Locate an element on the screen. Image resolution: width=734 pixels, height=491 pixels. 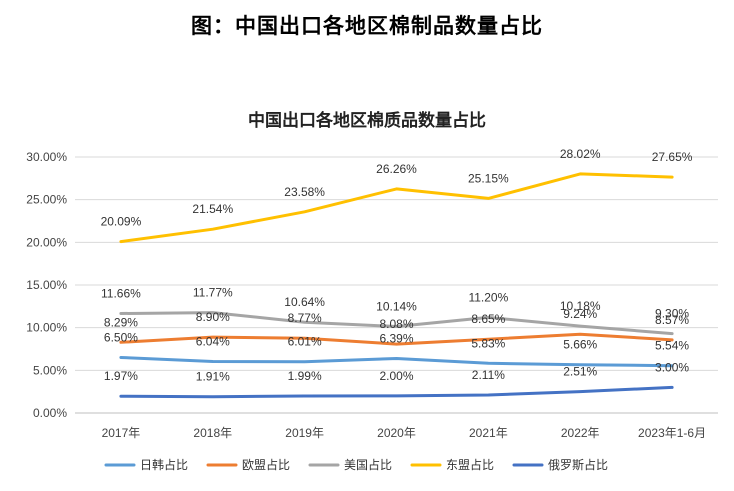
data-label: 6.50% is located at coordinates (121, 338).